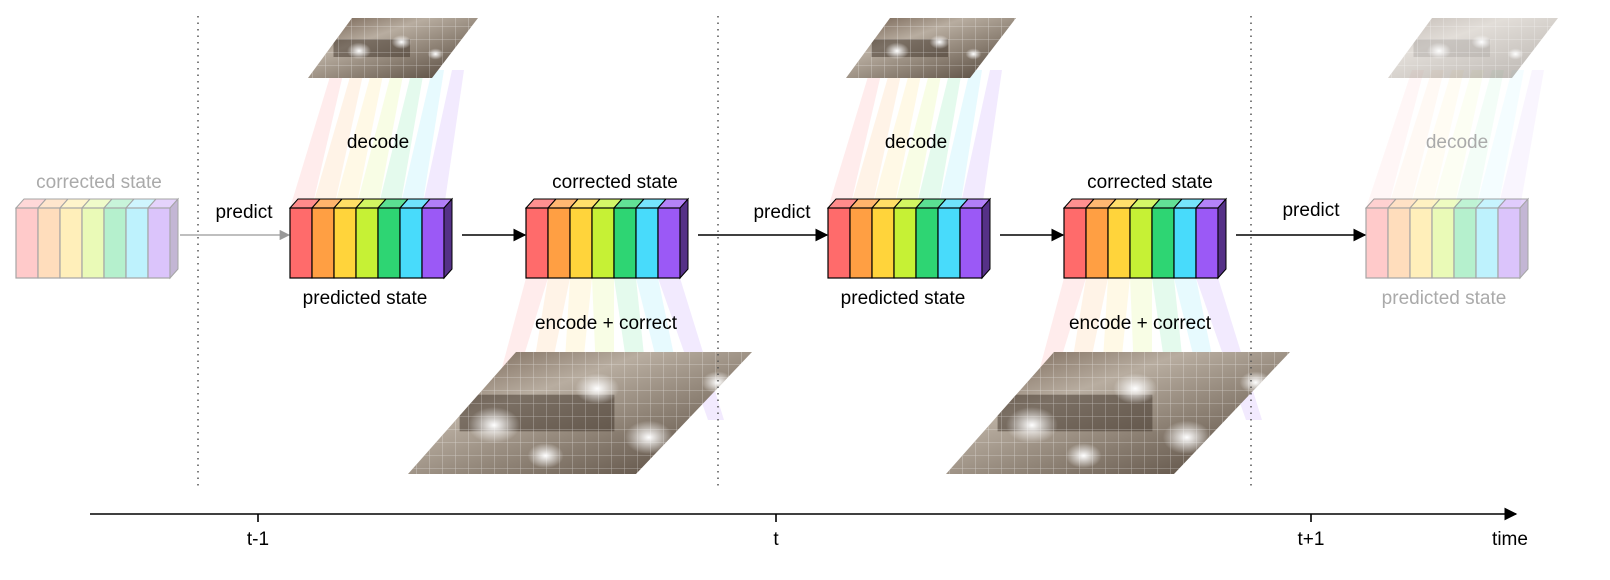  I want to click on time-tick-label: t-1, so click(258, 539).